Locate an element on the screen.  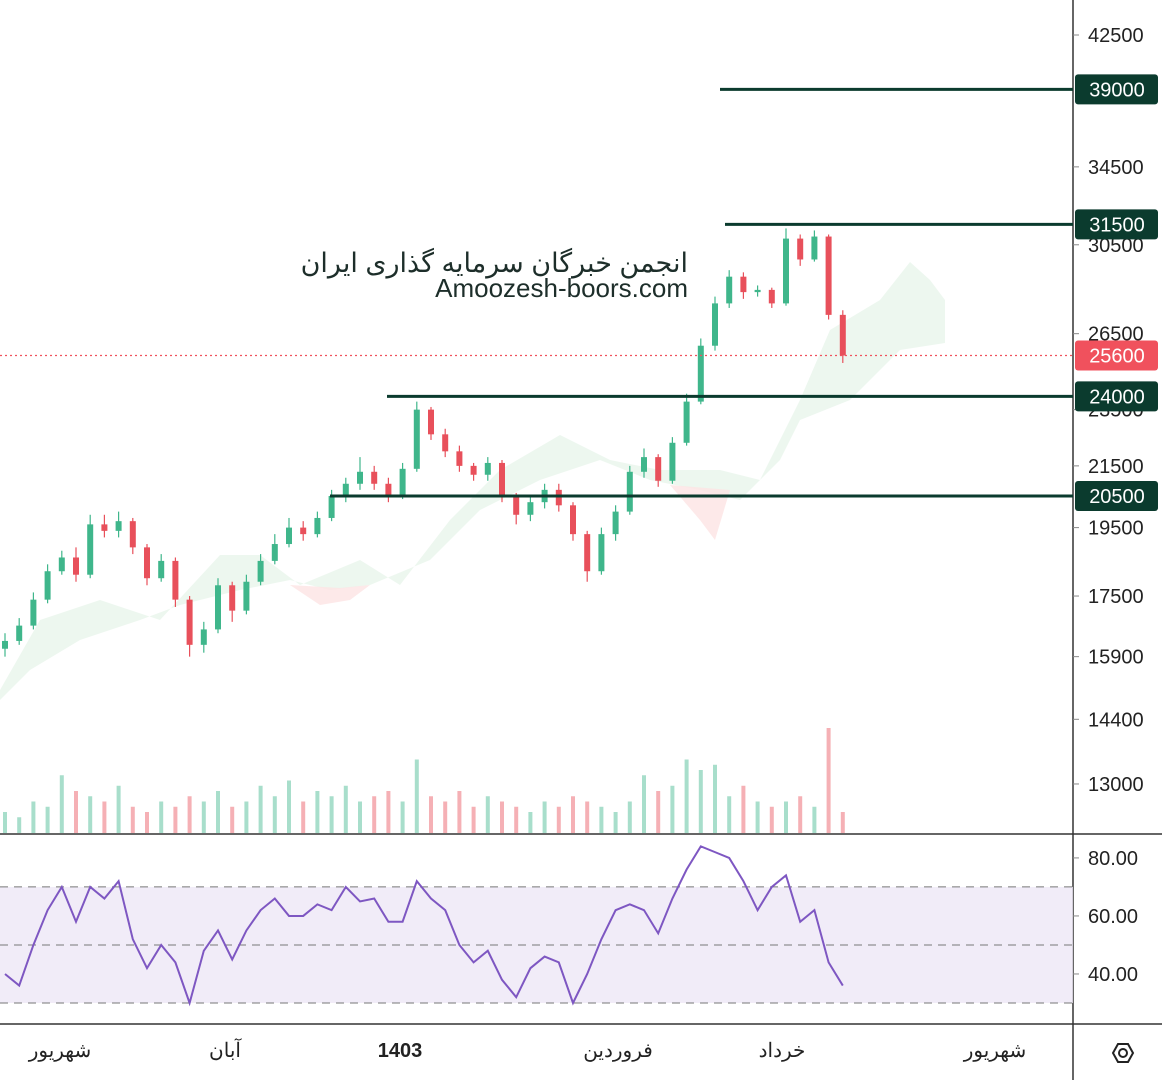
icon-circle is located at coordinates (1123, 1053).